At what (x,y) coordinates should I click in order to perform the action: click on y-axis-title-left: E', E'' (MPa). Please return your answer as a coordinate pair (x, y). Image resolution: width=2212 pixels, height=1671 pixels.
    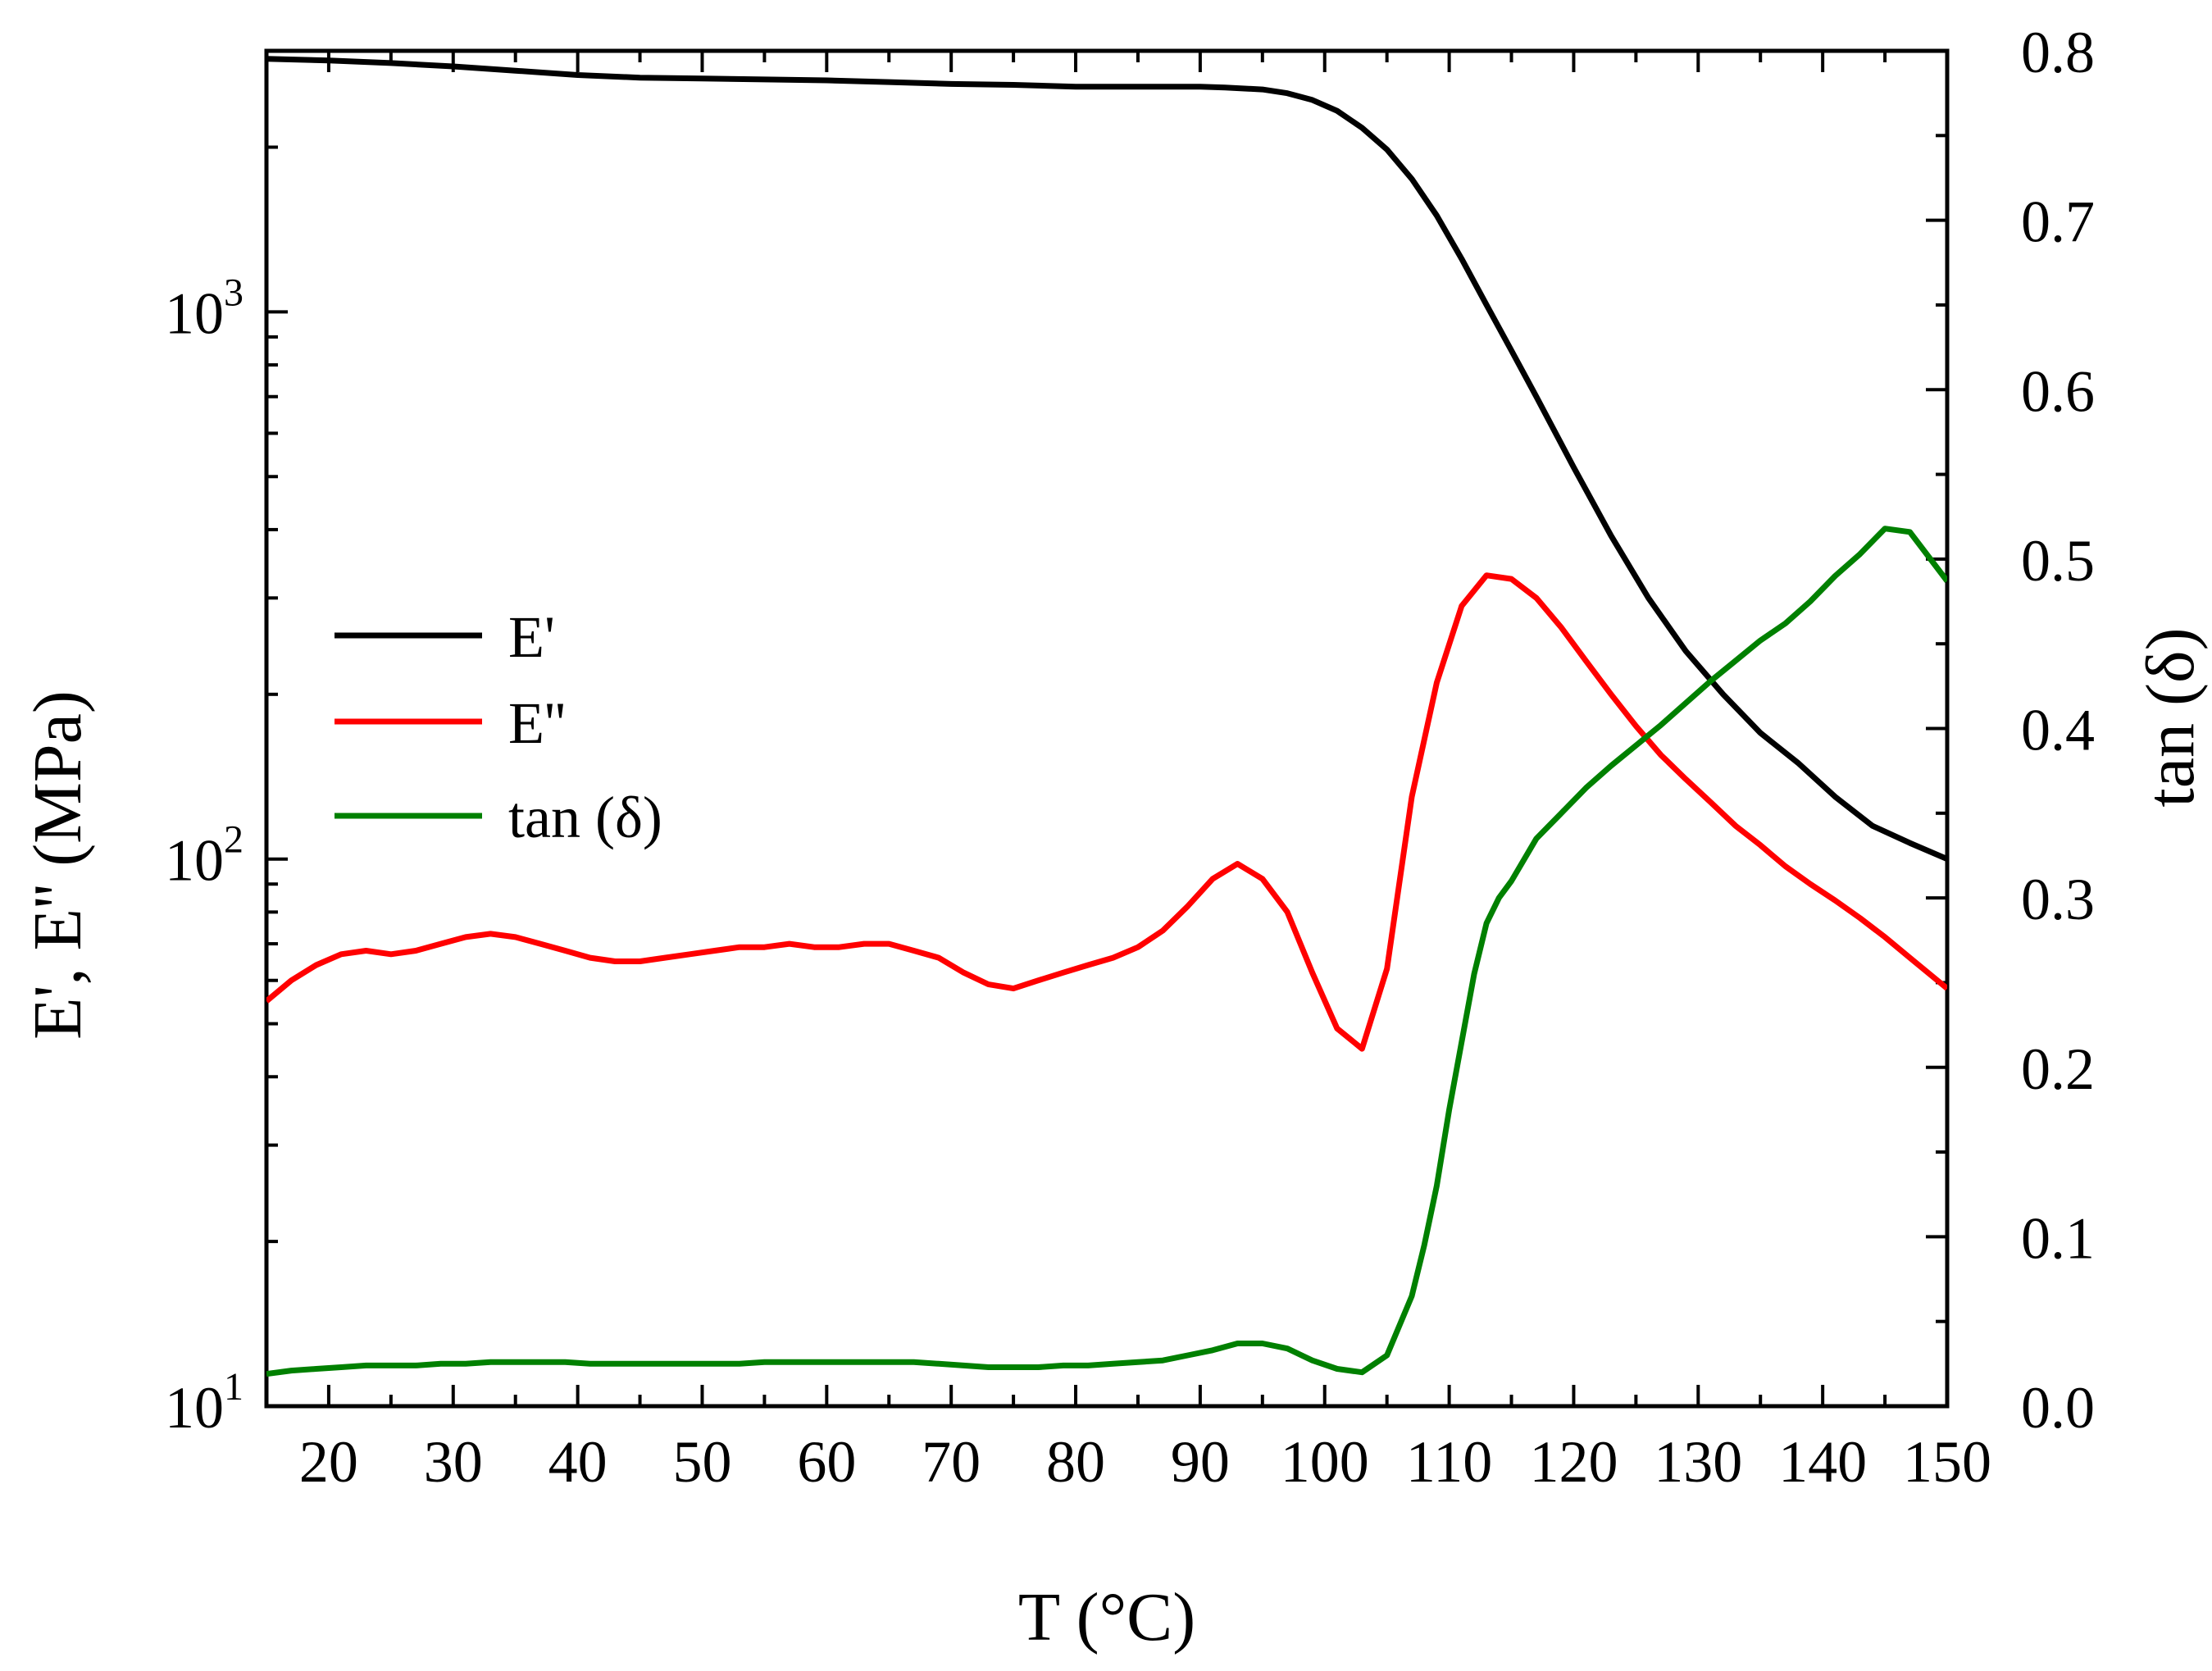
    Looking at the image, I should click on (58, 865).